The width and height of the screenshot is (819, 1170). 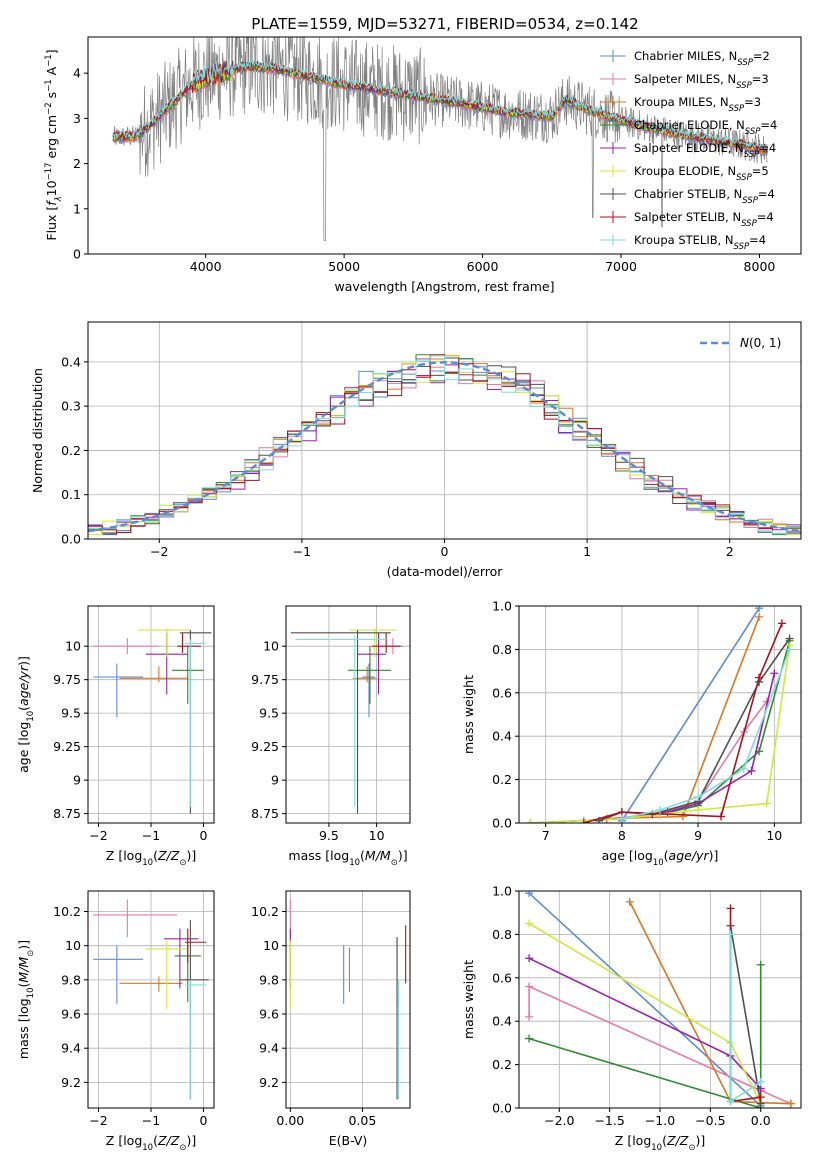 What do you see at coordinates (269, 1082) in the screenshot?
I see `y-tick-label: 9.2` at bounding box center [269, 1082].